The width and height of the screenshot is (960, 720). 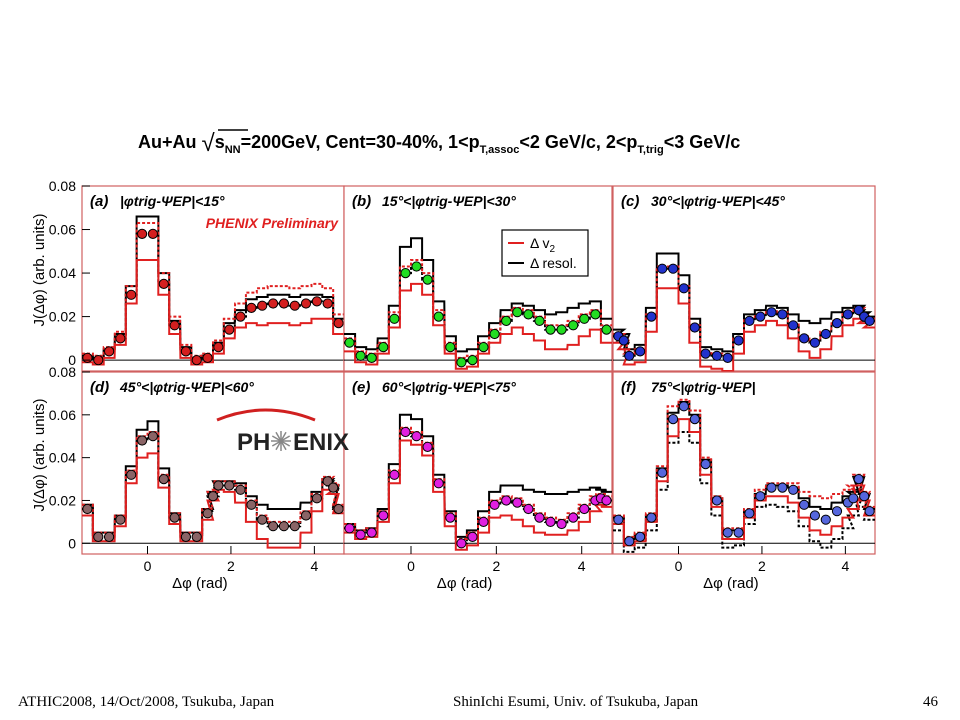 What do you see at coordinates (314, 566) in the screenshot?
I see `xtick-label: 4` at bounding box center [314, 566].